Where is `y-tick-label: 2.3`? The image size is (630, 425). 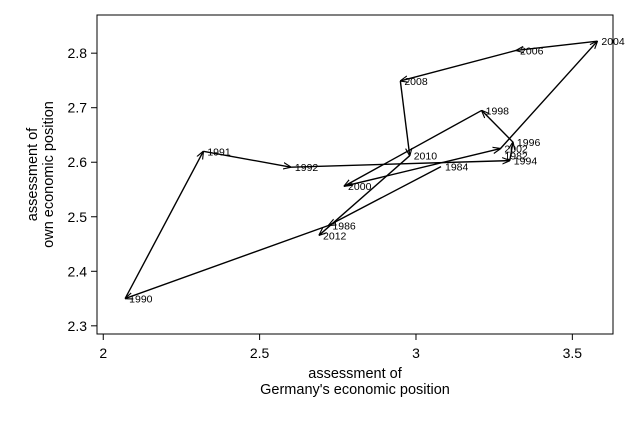 y-tick-label: 2.3 is located at coordinates (78, 326).